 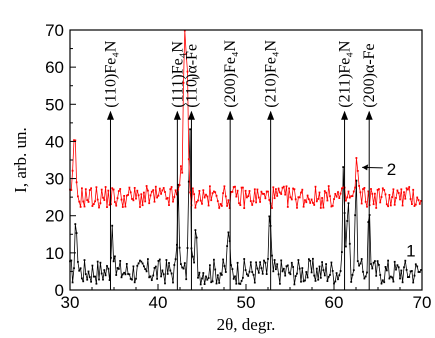 I want to click on x-tick-label: 30, so click(x=70, y=302).